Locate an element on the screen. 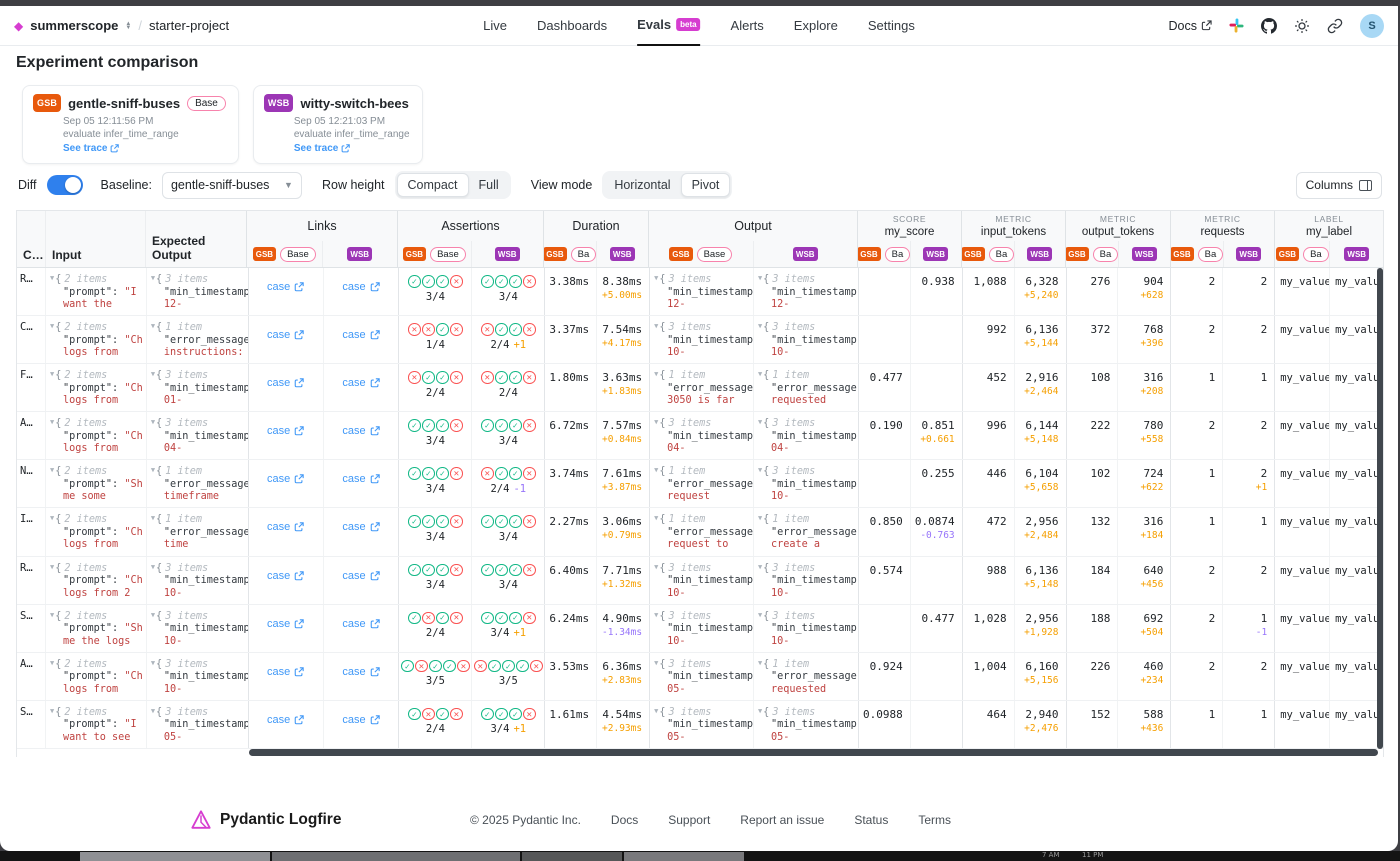  footer-support-link: Support is located at coordinates (689, 820).